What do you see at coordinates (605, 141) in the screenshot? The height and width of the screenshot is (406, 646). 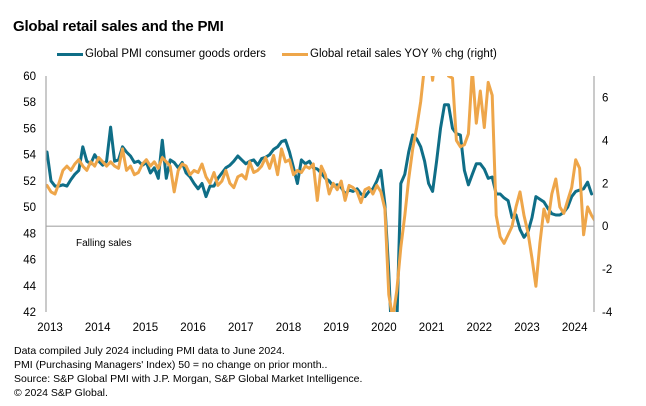 I see `right-axis-tick-label: 4` at bounding box center [605, 141].